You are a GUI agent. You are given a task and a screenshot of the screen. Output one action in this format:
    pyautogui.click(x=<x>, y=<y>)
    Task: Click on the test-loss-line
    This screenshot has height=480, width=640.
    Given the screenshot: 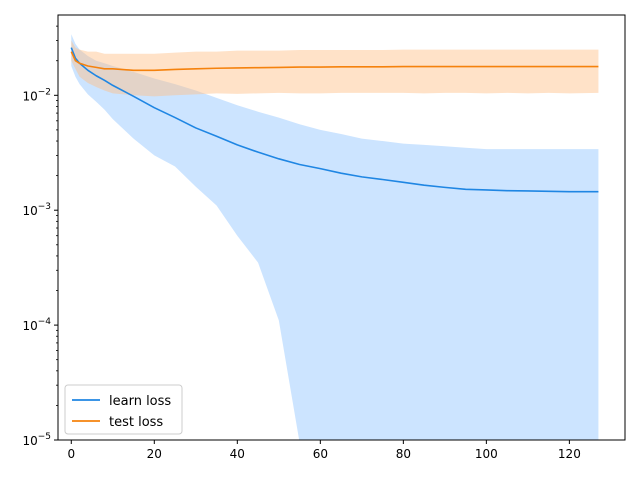 What is the action you would take?
    pyautogui.click(x=334, y=61)
    